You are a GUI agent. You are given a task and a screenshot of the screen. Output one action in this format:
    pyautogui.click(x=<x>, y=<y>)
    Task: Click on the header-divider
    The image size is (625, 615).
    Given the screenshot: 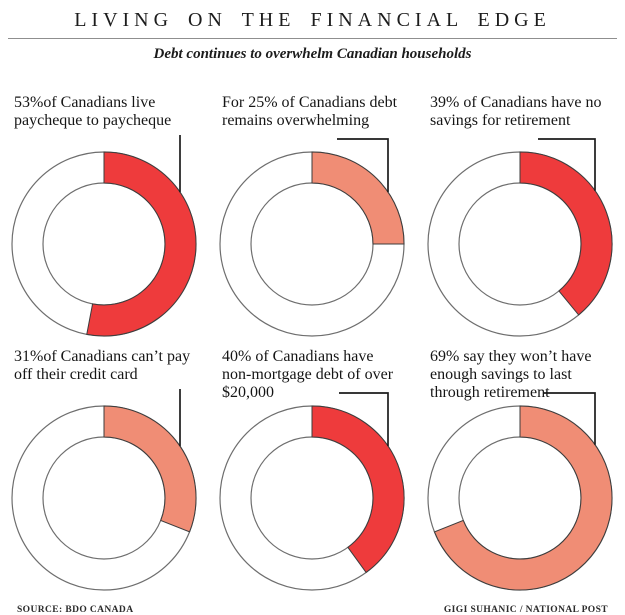 What is the action you would take?
    pyautogui.click(x=312, y=38)
    